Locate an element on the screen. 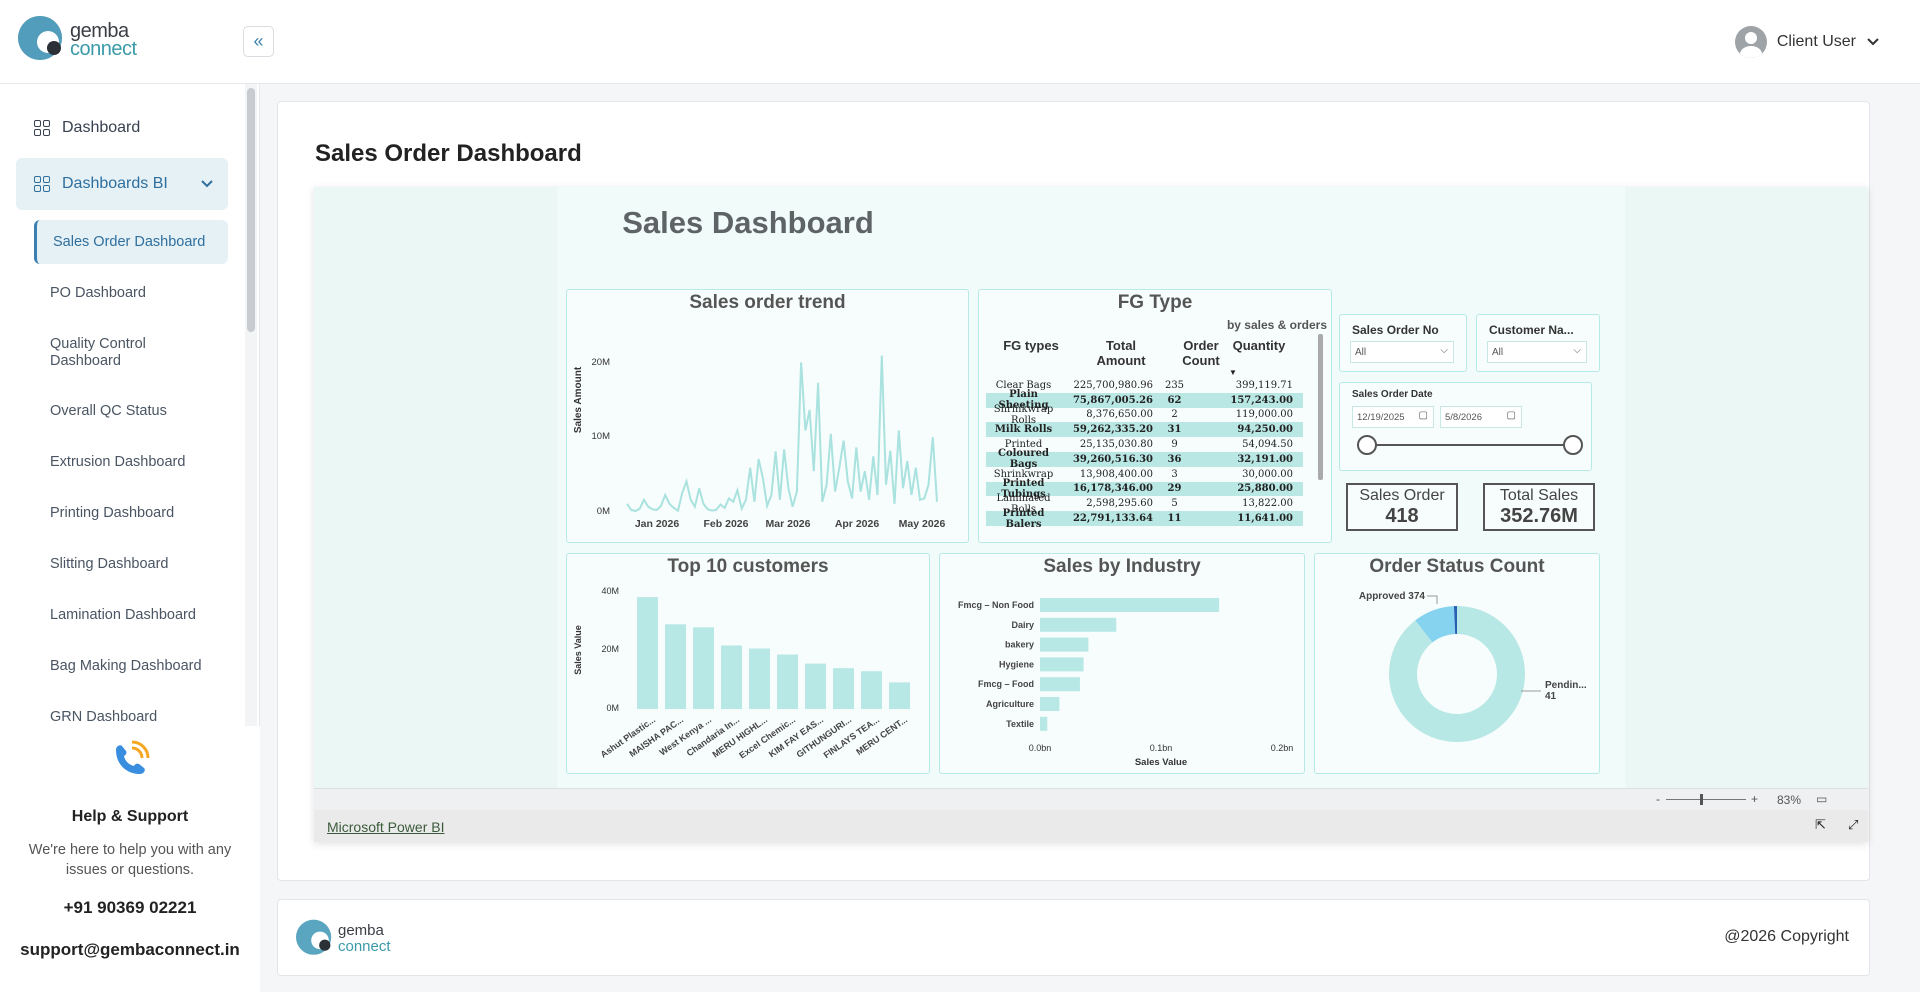 The height and width of the screenshot is (992, 1920). table-row: Printed Tubings 16,178,346.00 29 25,880.00 is located at coordinates (1144, 489).